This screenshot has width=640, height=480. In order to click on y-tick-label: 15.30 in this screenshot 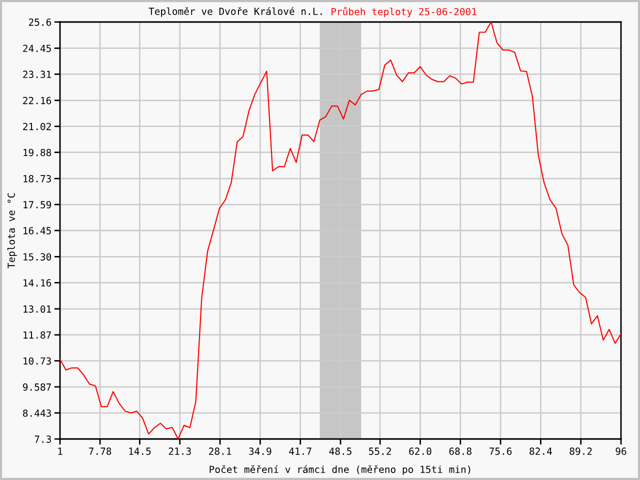, I will do `click(38, 257)`.